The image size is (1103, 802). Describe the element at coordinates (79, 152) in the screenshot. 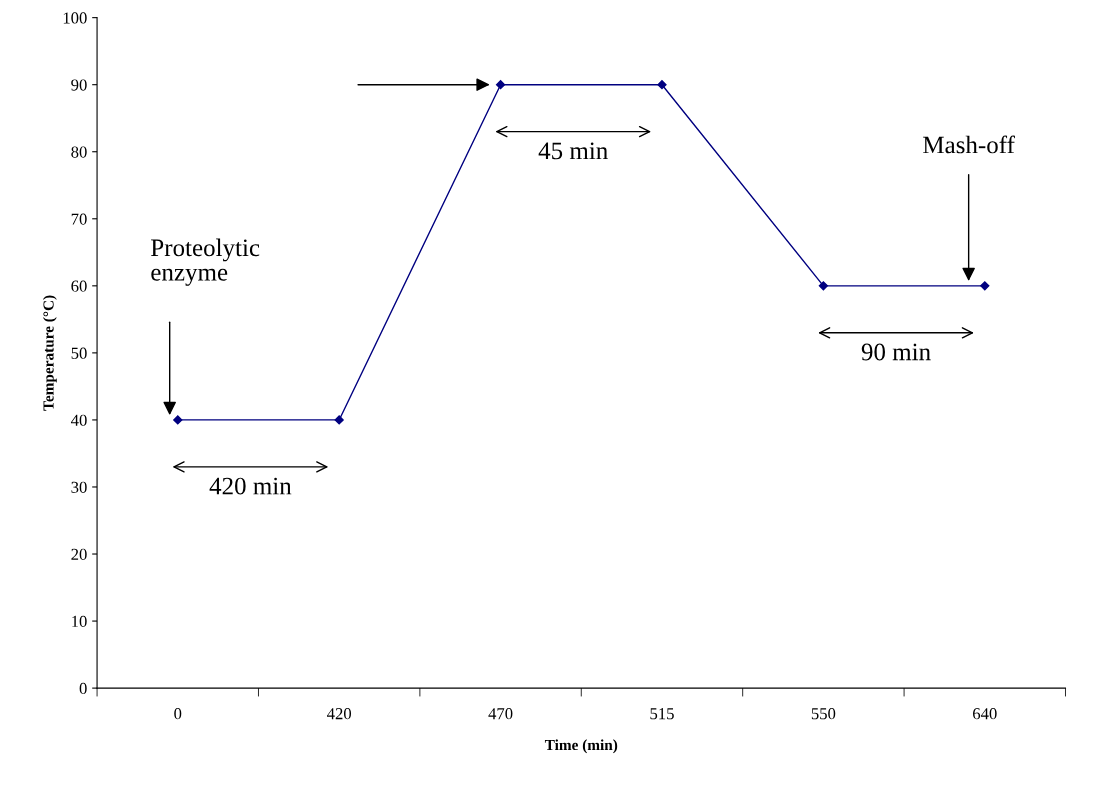

I see `y-tick-label: 80` at that location.